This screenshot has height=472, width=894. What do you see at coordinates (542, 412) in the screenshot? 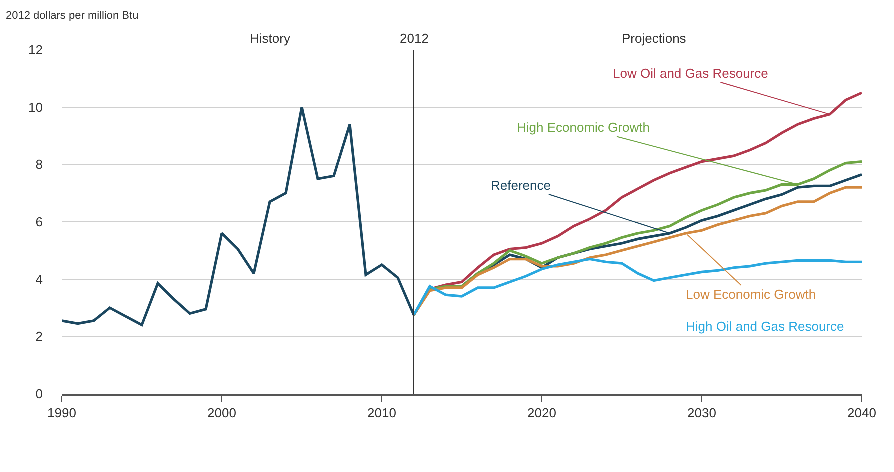
I see `x-tick-label: 2020` at bounding box center [542, 412].